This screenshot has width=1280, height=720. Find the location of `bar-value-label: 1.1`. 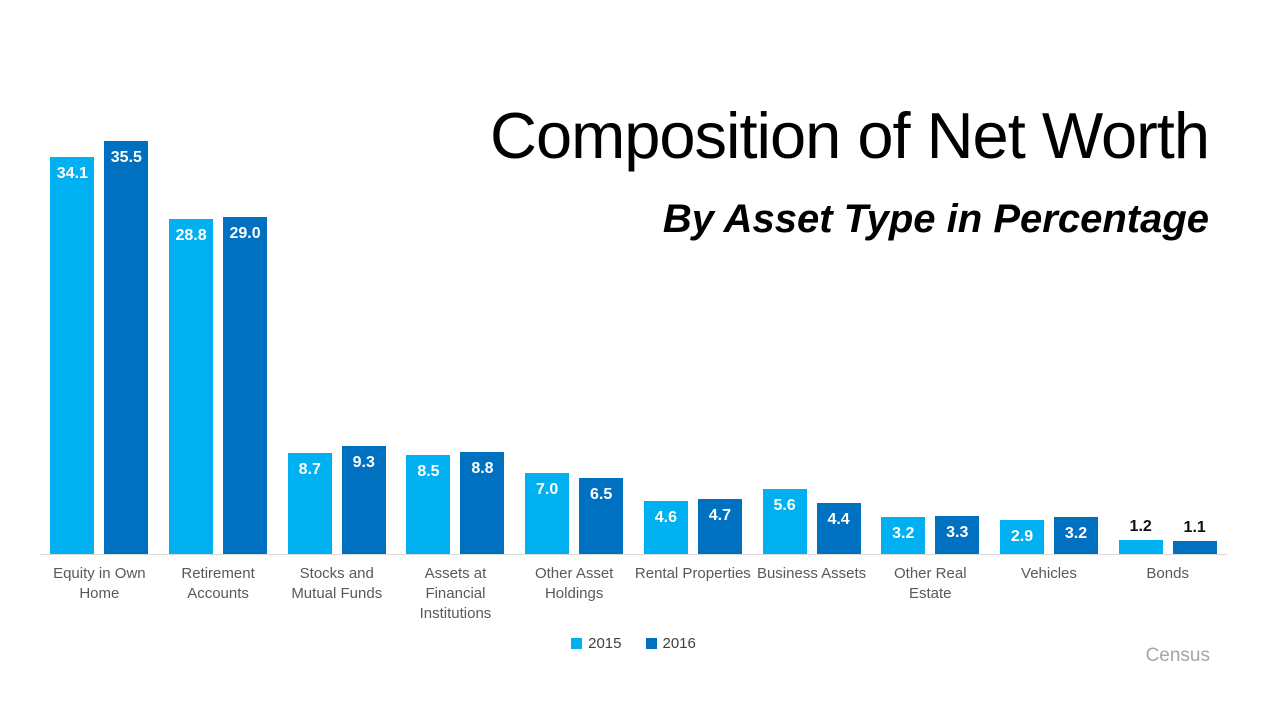

bar-value-label: 1.1 is located at coordinates (1194, 528).